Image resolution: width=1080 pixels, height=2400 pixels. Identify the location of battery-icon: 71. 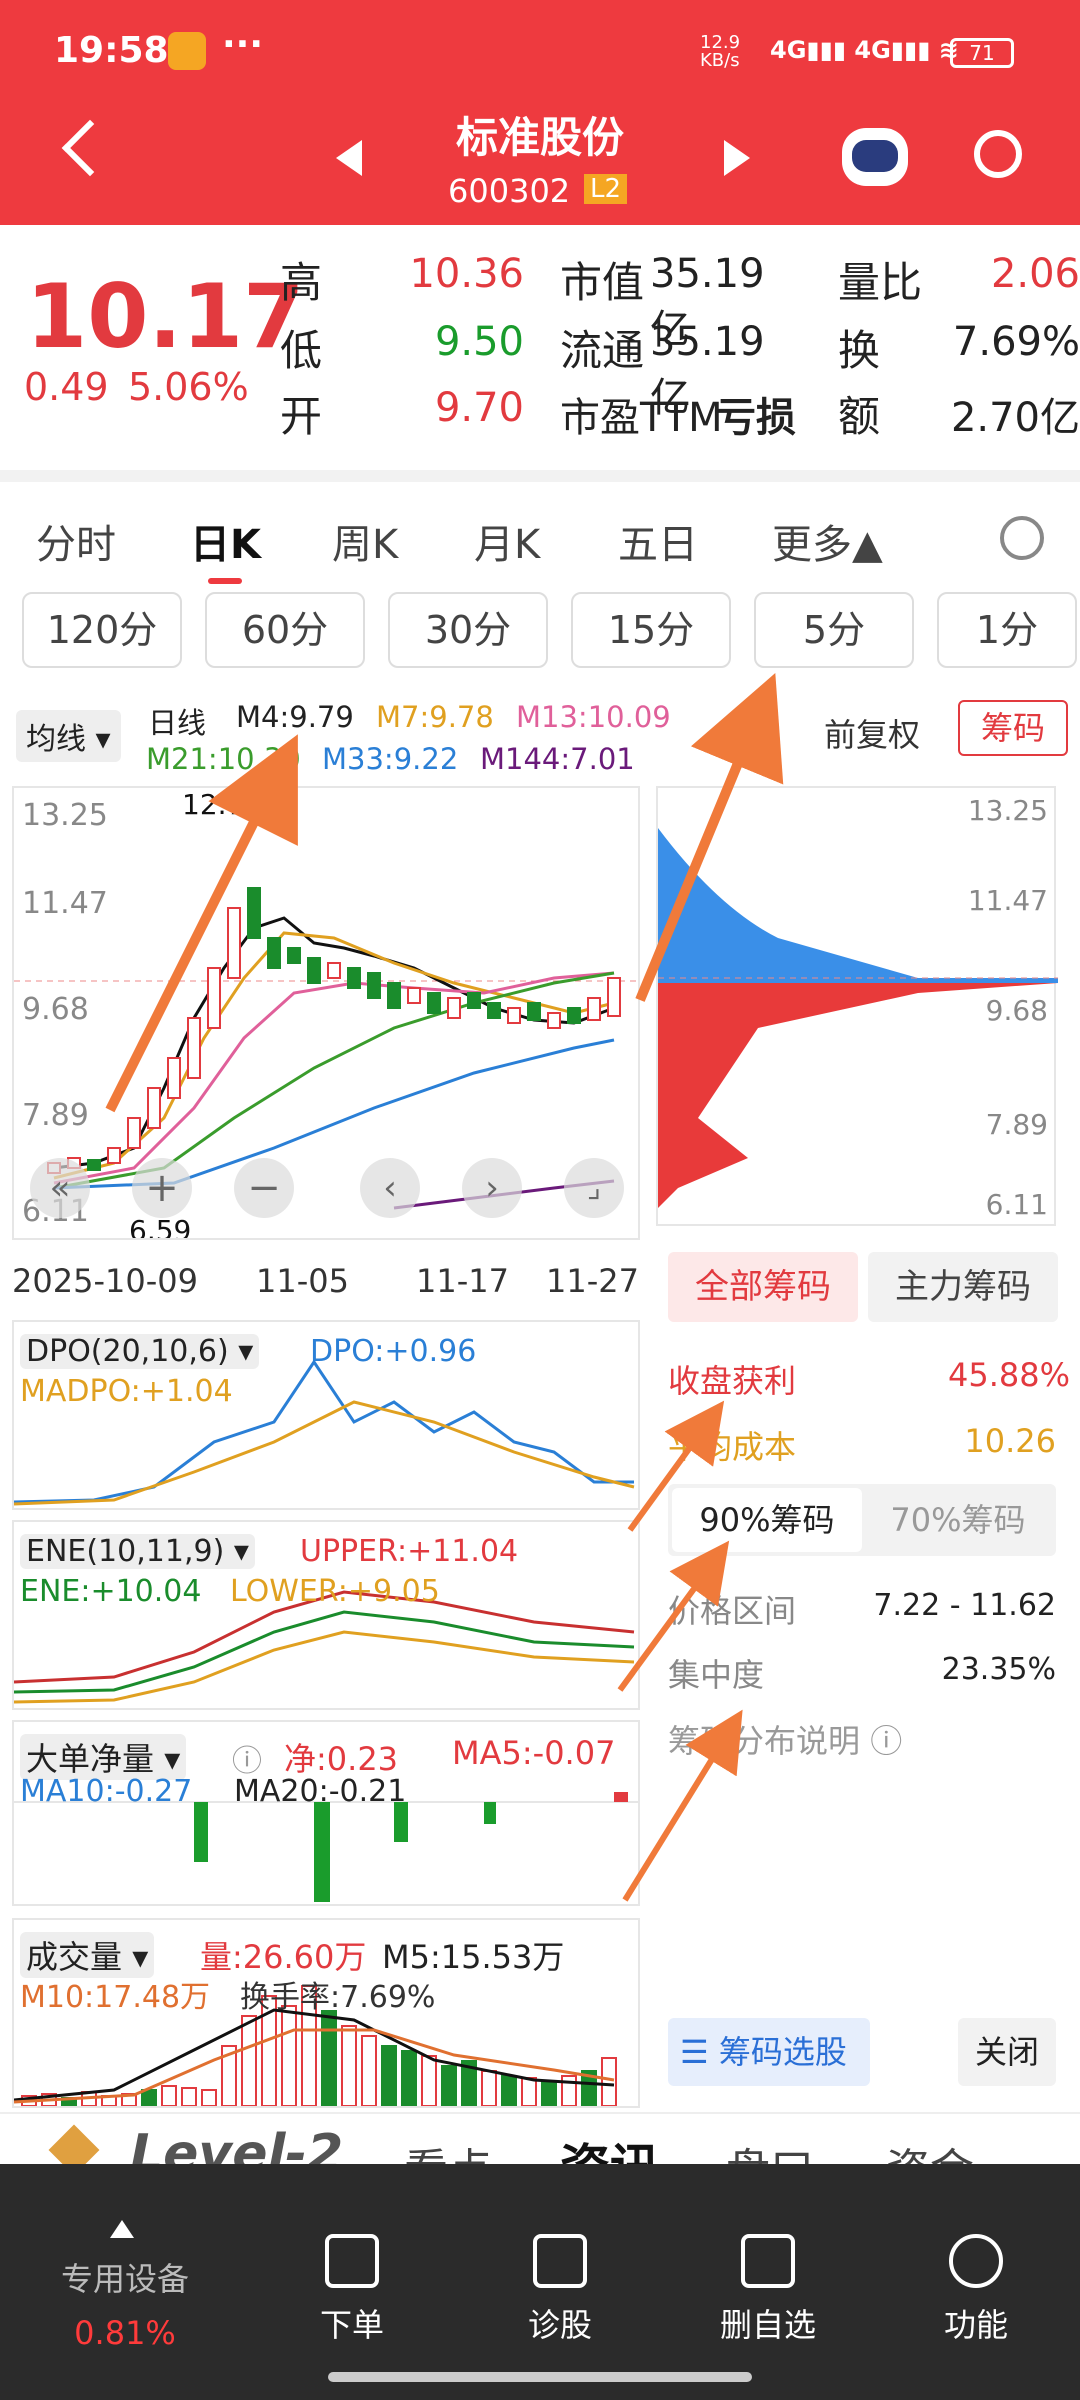
(982, 53).